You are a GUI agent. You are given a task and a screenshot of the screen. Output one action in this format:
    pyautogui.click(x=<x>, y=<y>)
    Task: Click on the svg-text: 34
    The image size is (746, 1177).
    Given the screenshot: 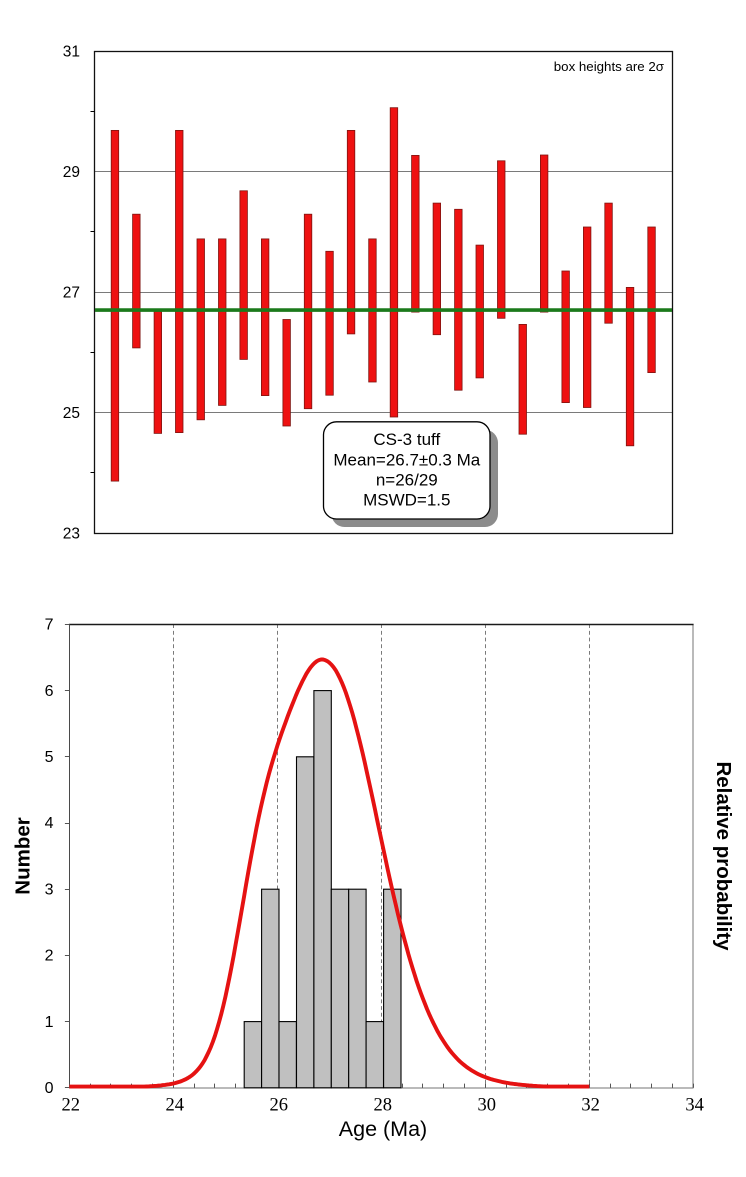 What is the action you would take?
    pyautogui.click(x=694, y=1106)
    